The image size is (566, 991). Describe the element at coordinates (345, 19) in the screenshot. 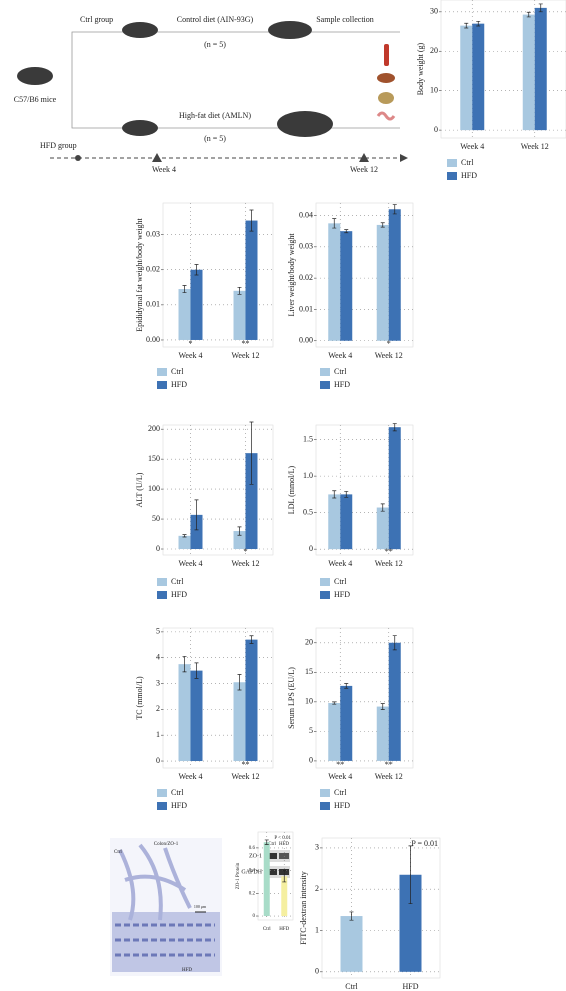

I see `label: Sample collection` at that location.